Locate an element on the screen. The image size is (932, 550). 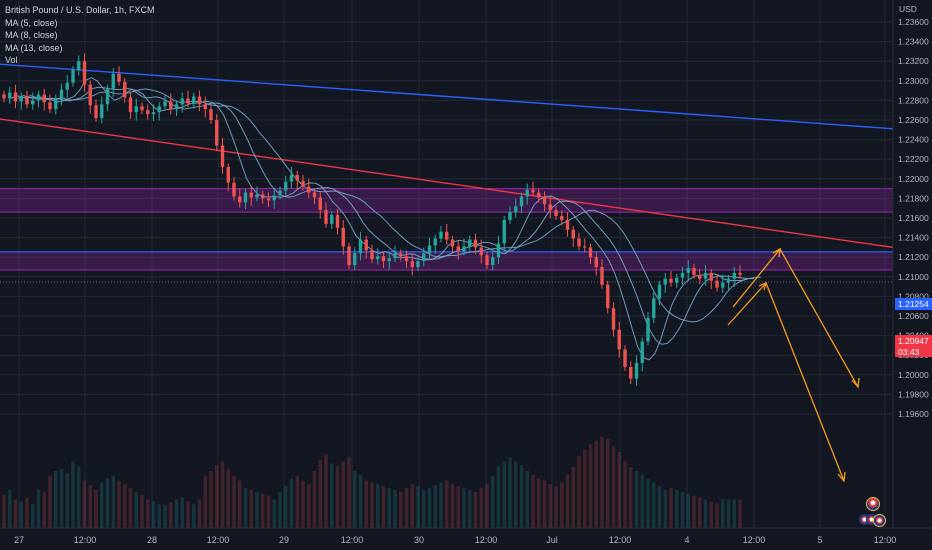
arrowhead-b-up is located at coordinates (763, 286).